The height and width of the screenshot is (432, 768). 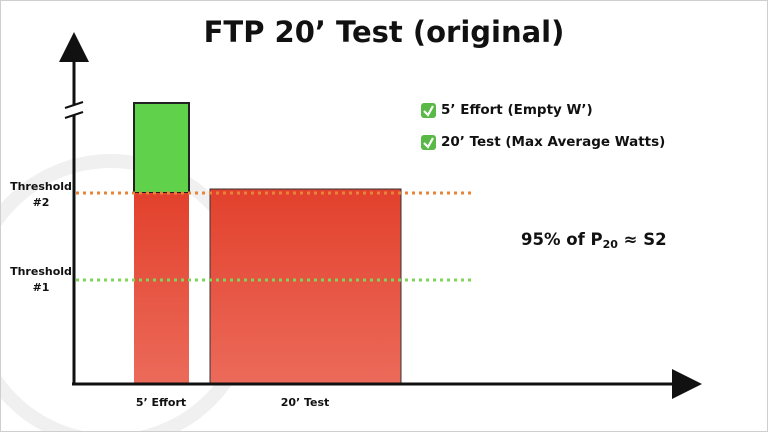 What do you see at coordinates (161, 148) in the screenshot?
I see `bar-top` at bounding box center [161, 148].